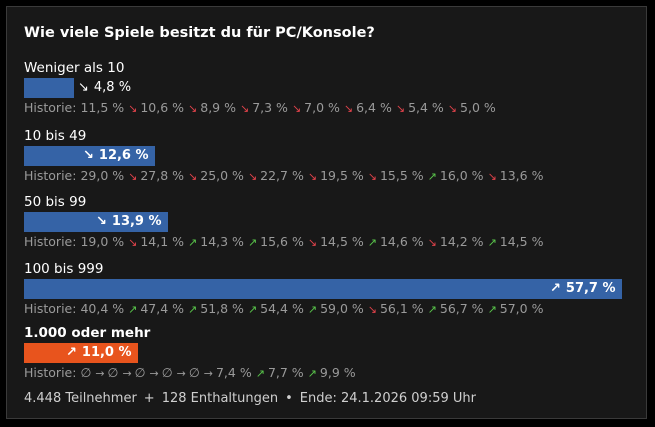 The height and width of the screenshot is (427, 655). What do you see at coordinates (123, 155) in the screenshot?
I see `result-percent: 12,6 %` at bounding box center [123, 155].